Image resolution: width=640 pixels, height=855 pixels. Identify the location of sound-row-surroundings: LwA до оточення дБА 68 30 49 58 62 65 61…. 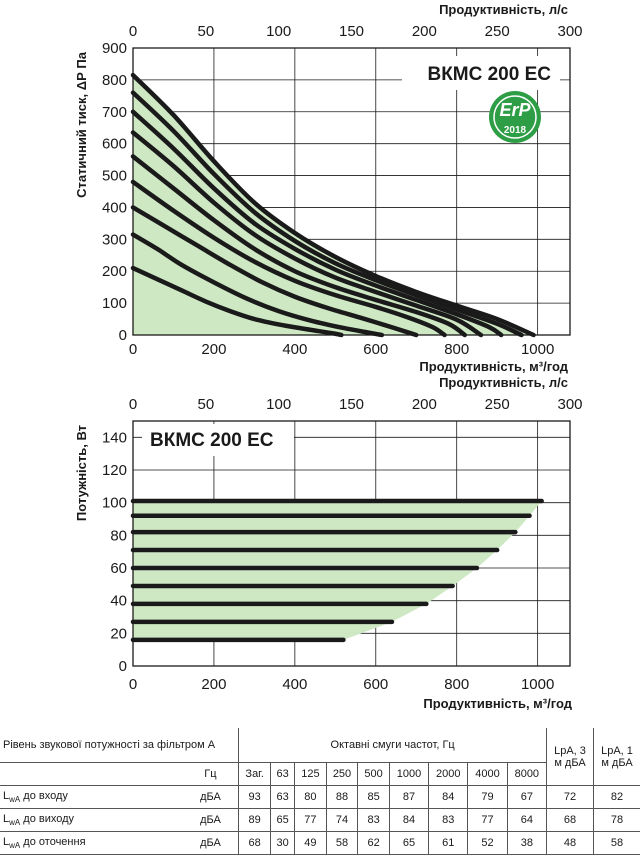
(320, 843).